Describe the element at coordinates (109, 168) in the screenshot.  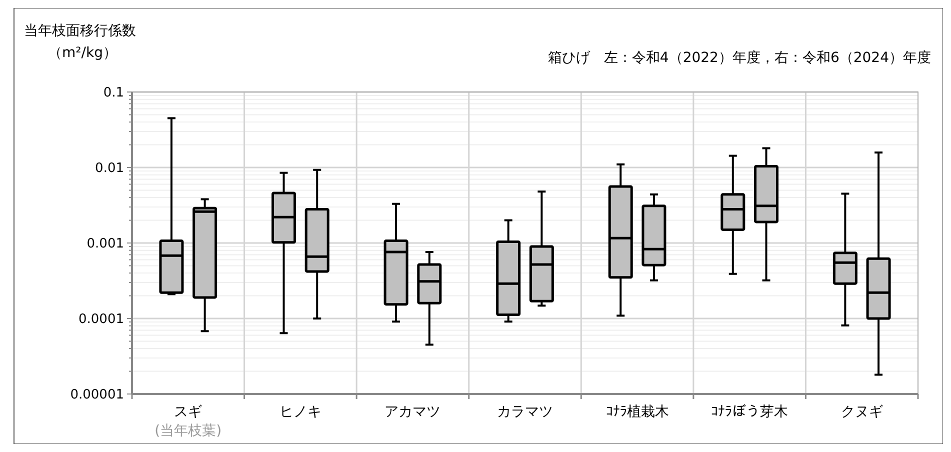
I see `y-tick-label: 0.01` at that location.